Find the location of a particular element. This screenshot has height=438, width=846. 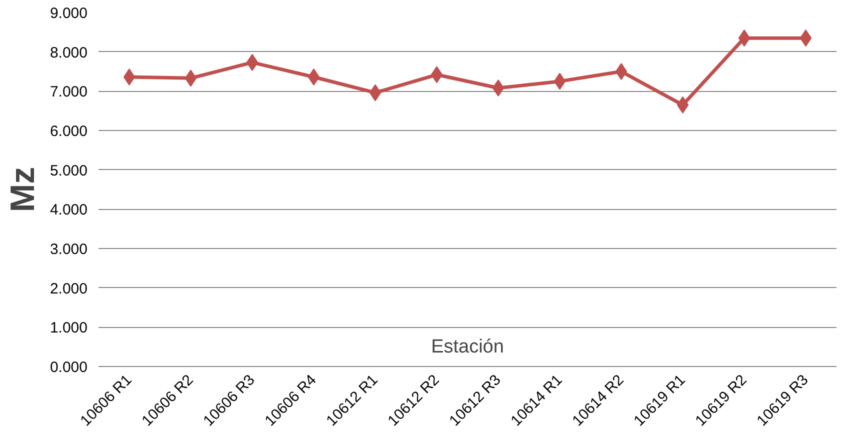

y-tick-label: 9.000 is located at coordinates (69, 13).